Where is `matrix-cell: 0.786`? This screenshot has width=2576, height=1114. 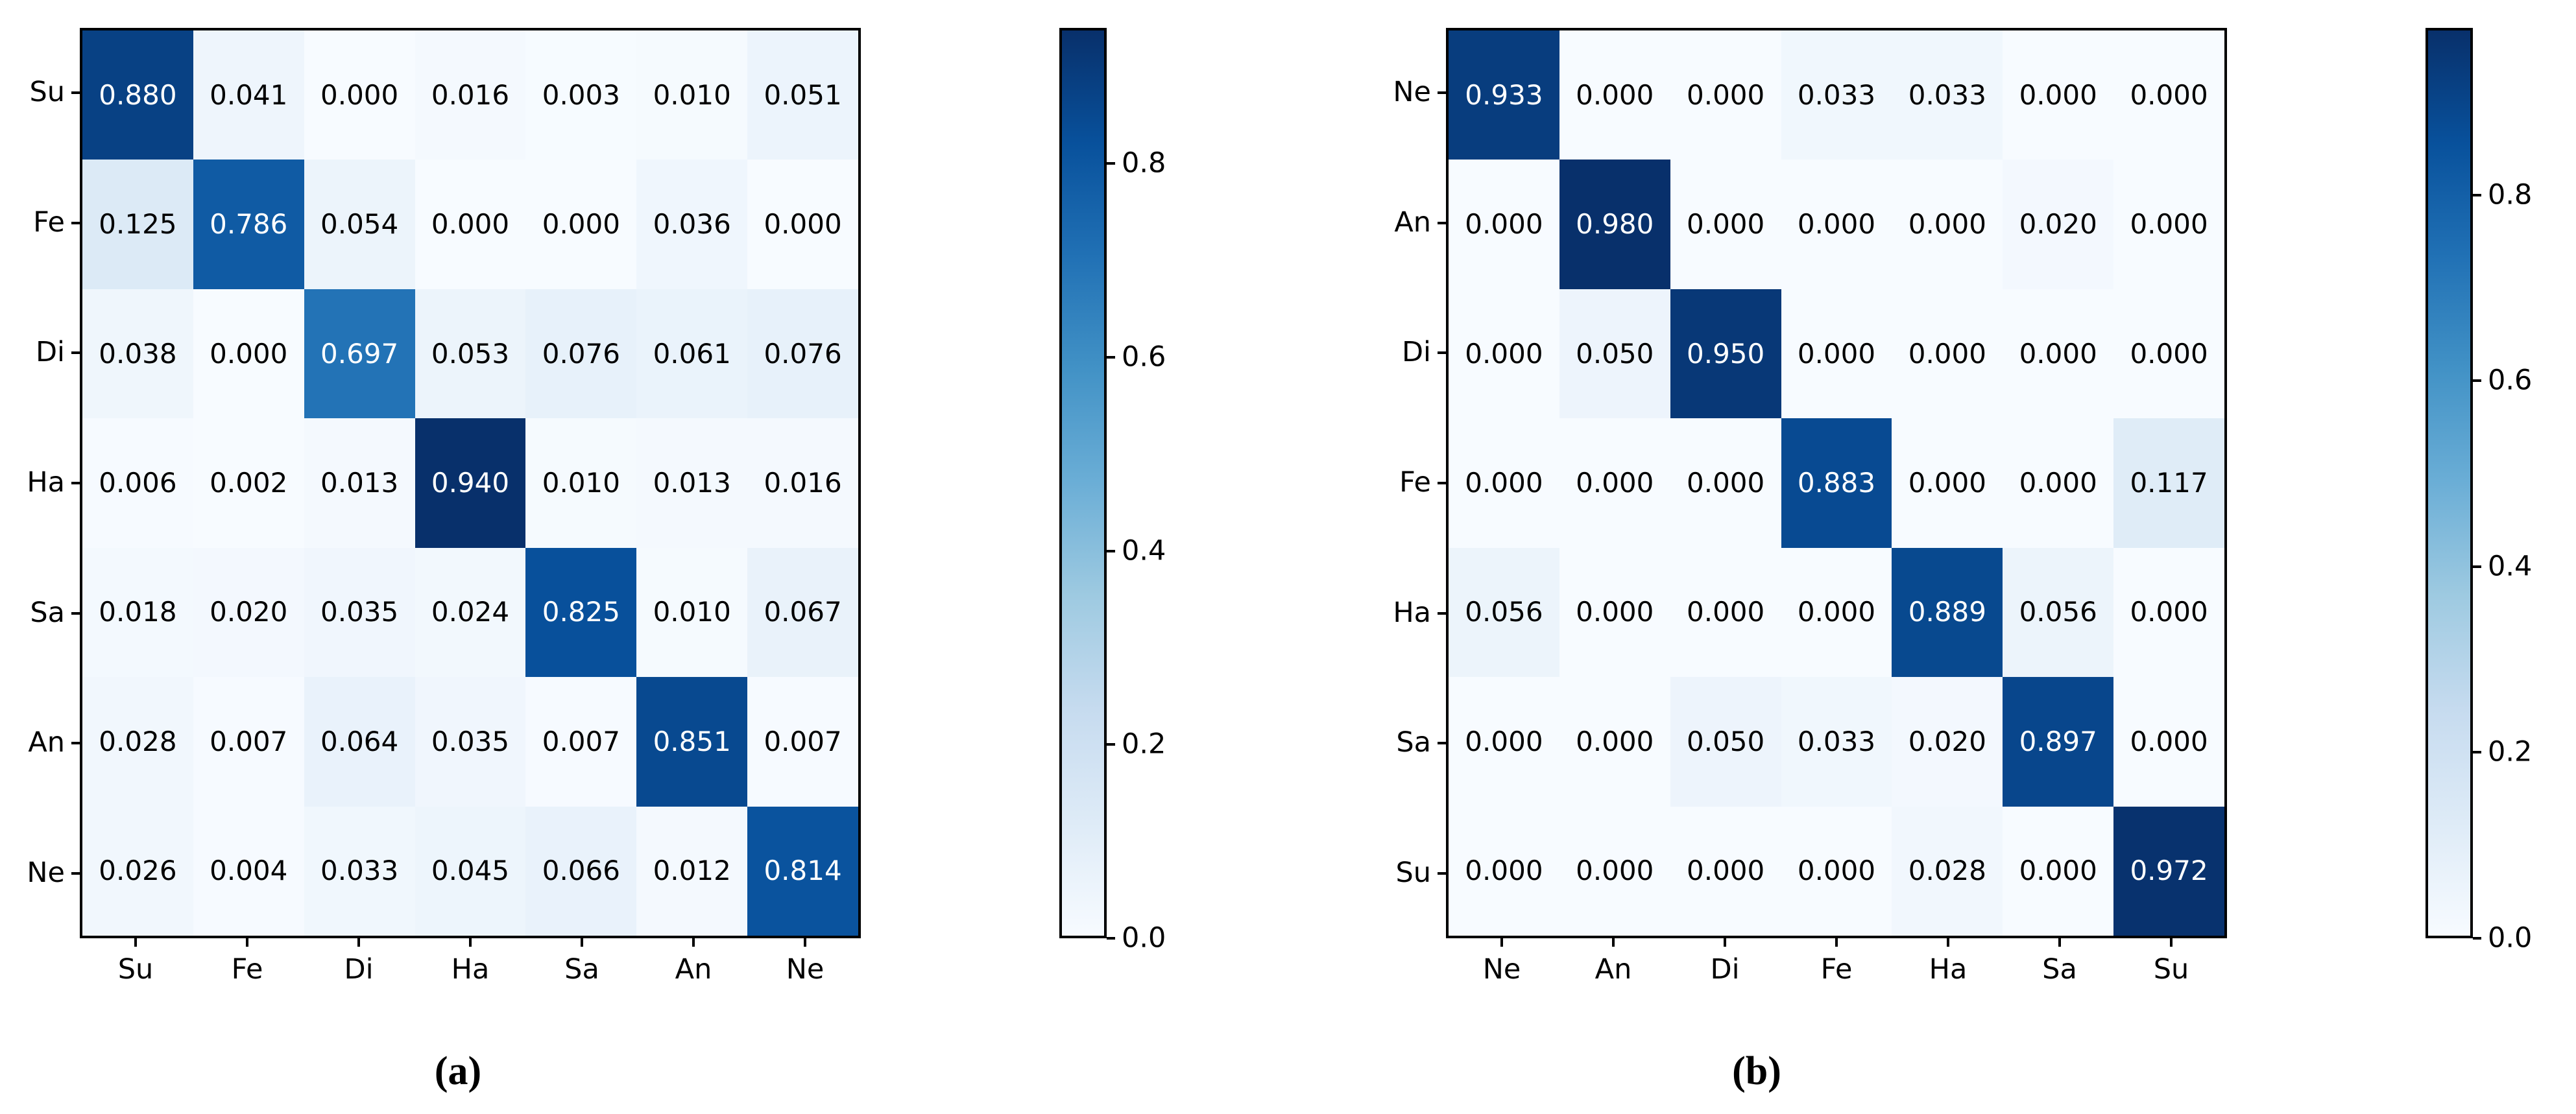 matrix-cell: 0.786 is located at coordinates (248, 224).